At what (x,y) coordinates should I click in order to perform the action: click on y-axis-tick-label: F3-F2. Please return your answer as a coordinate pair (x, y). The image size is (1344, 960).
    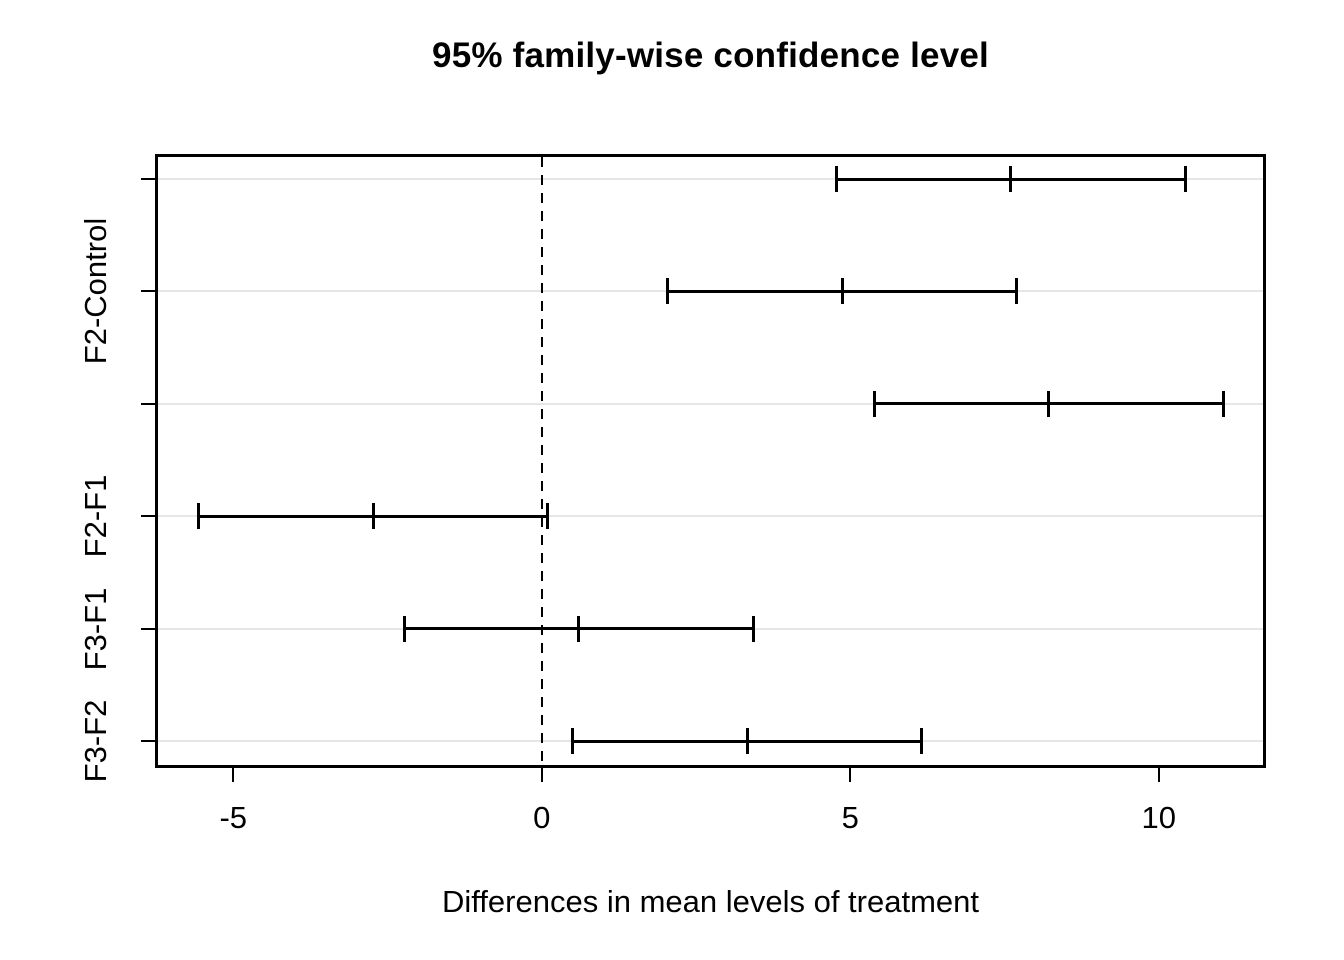
    Looking at the image, I should click on (95, 741).